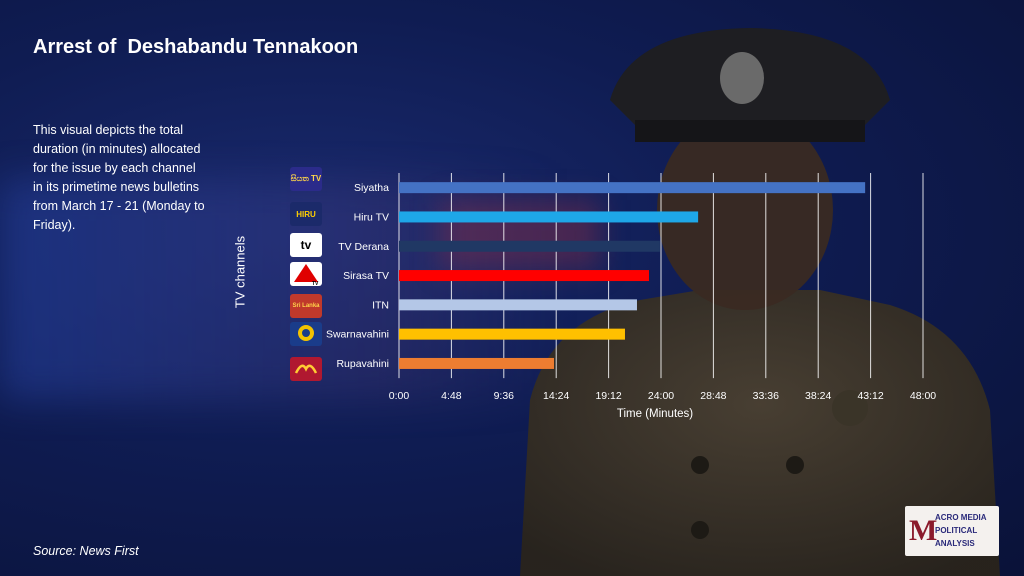 This screenshot has height=576, width=1024. What do you see at coordinates (399, 396) in the screenshot?
I see `x-tick-label: 0:00` at bounding box center [399, 396].